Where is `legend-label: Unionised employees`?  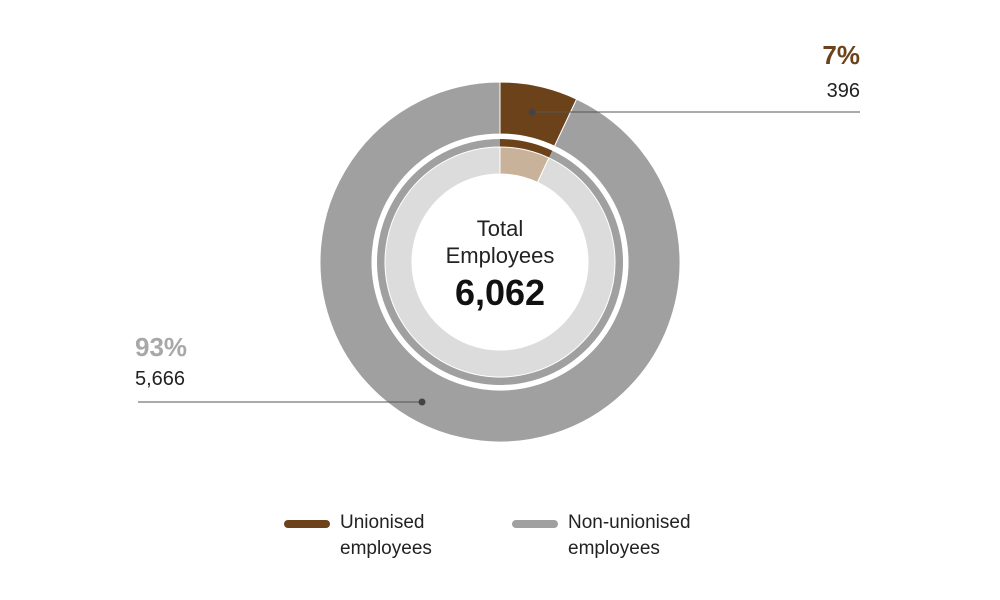
legend-label: Unionised employees is located at coordinates (386, 535).